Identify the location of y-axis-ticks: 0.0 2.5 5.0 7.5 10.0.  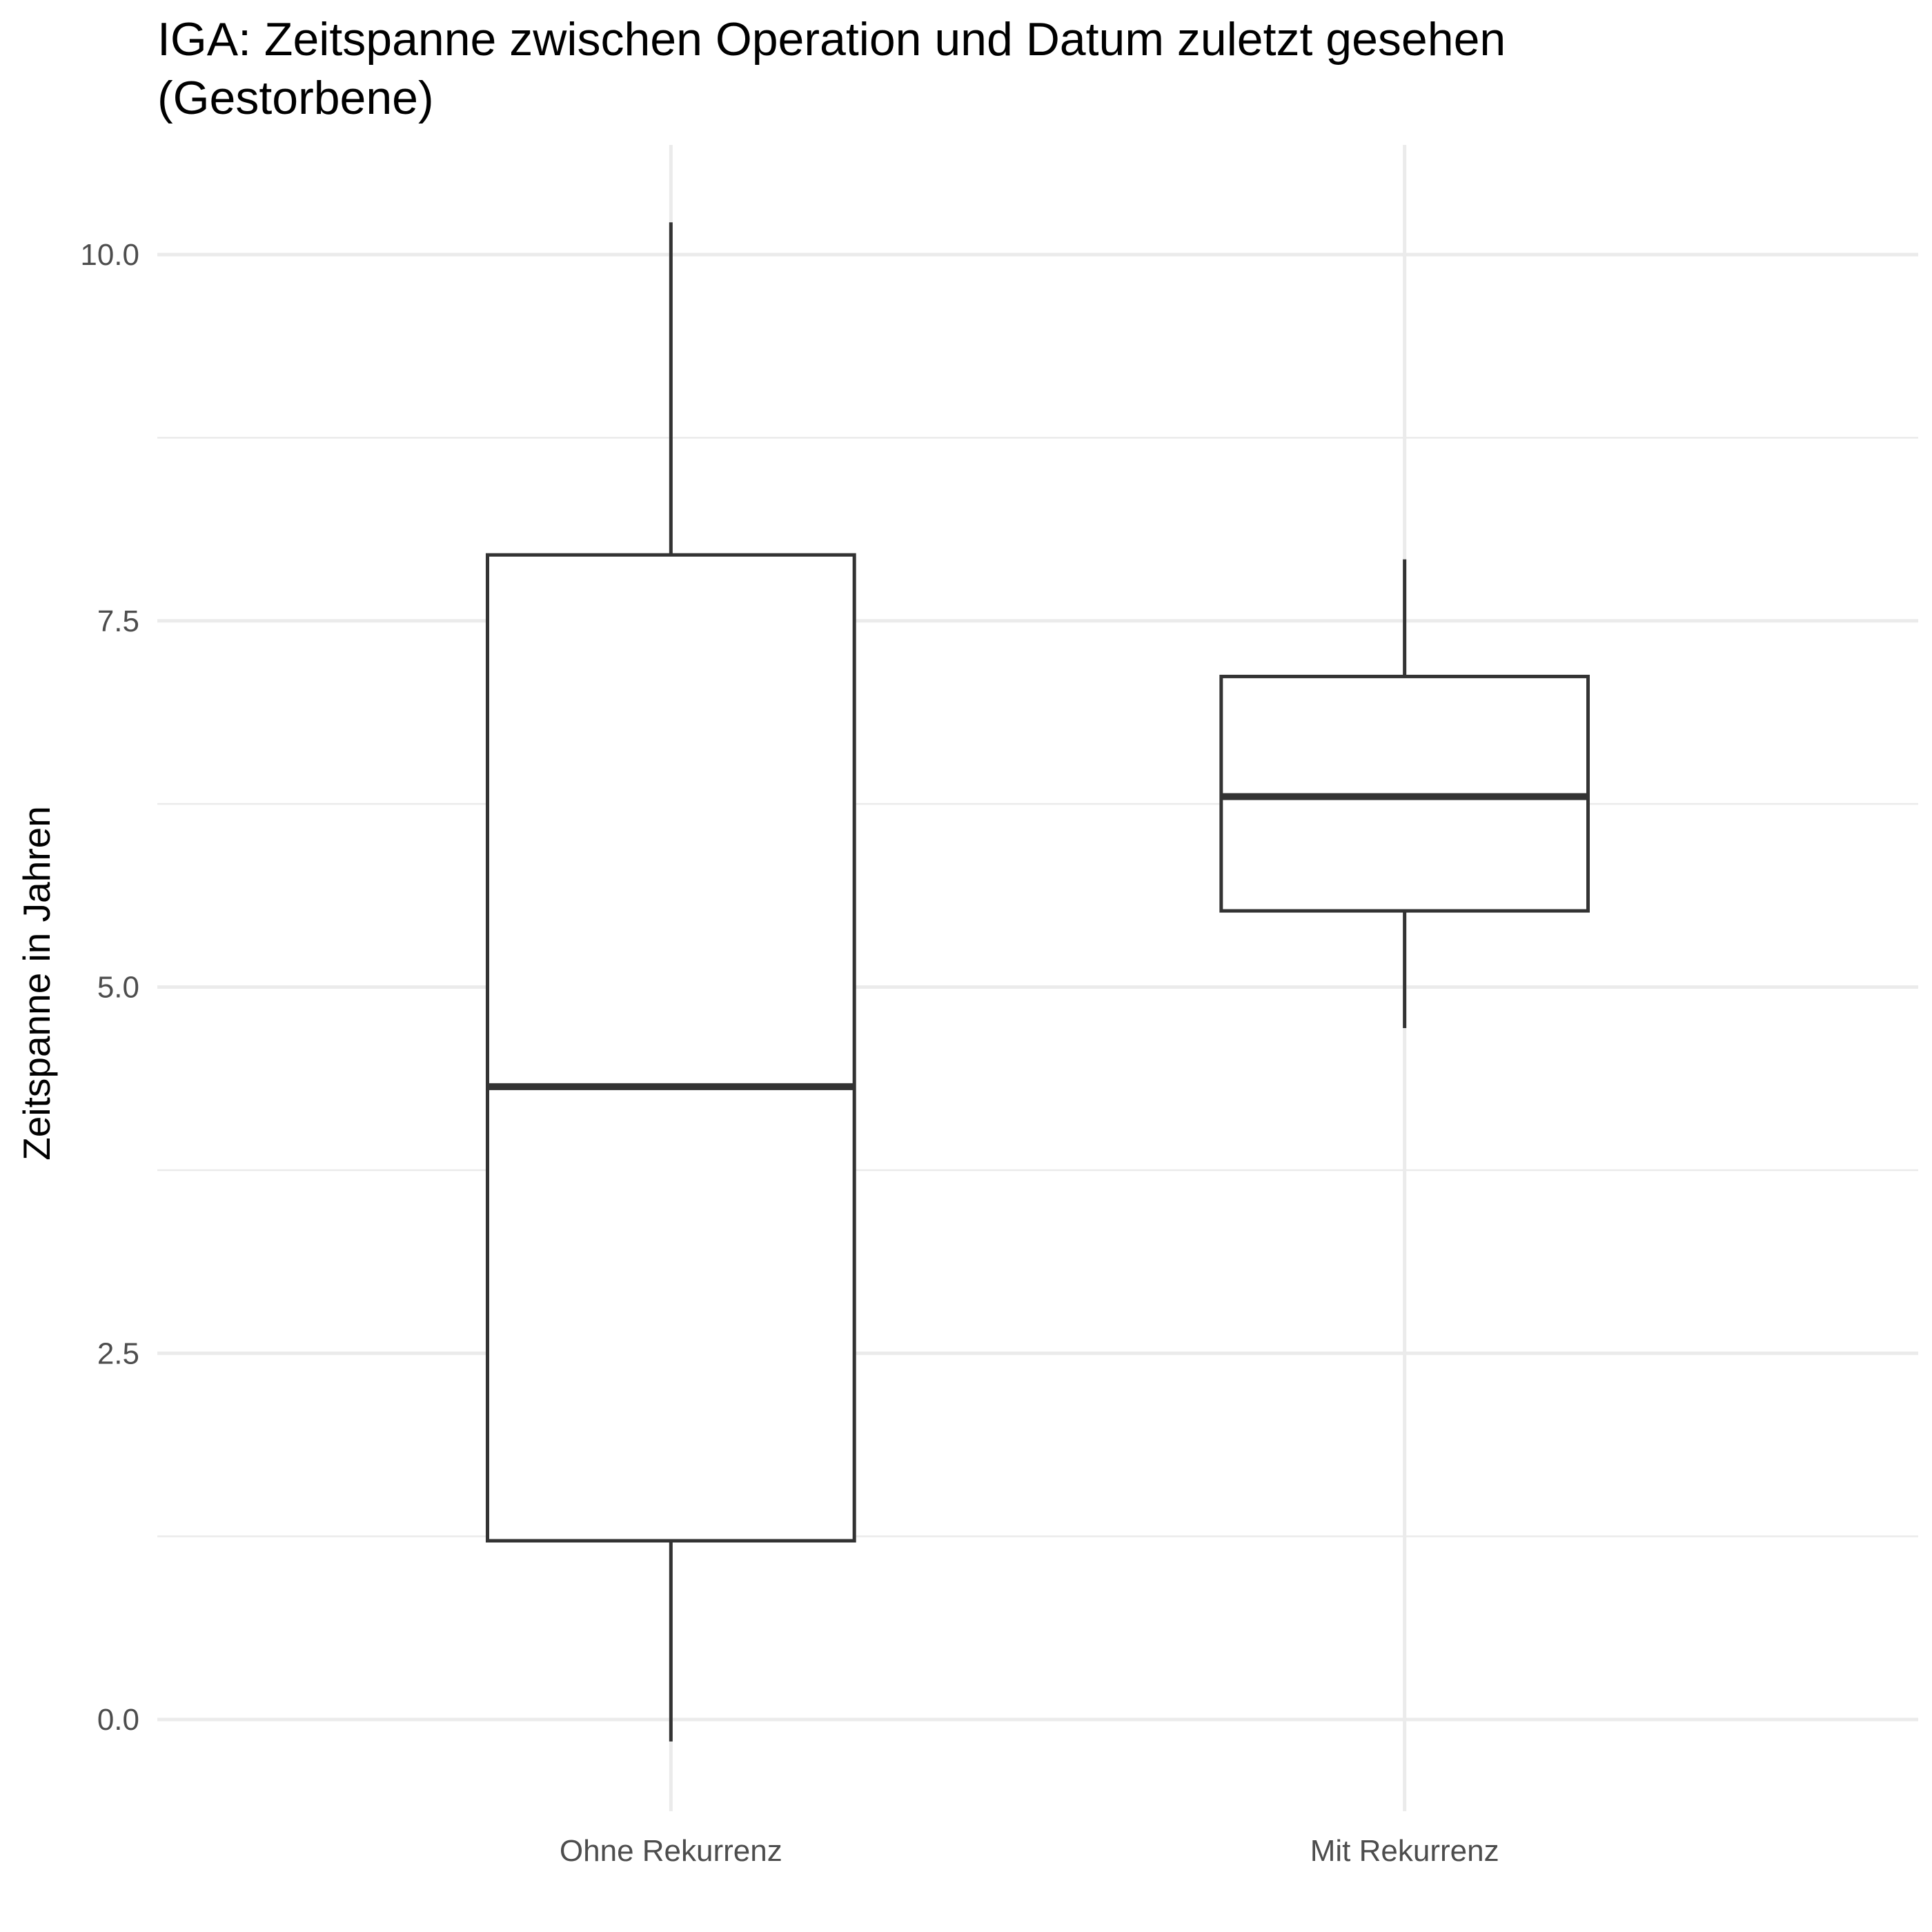
(109, 987).